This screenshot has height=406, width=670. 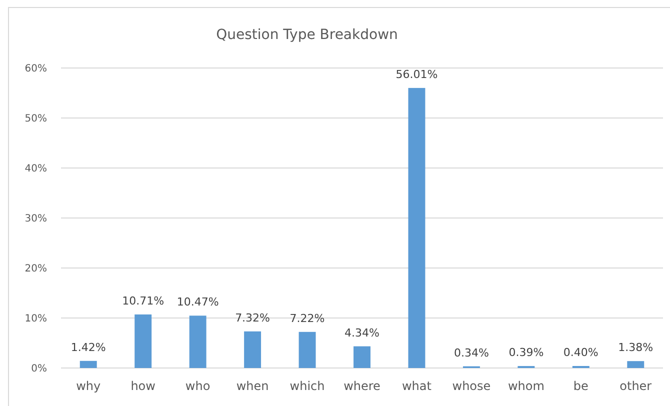 I want to click on x-tick-label: how, so click(x=143, y=386).